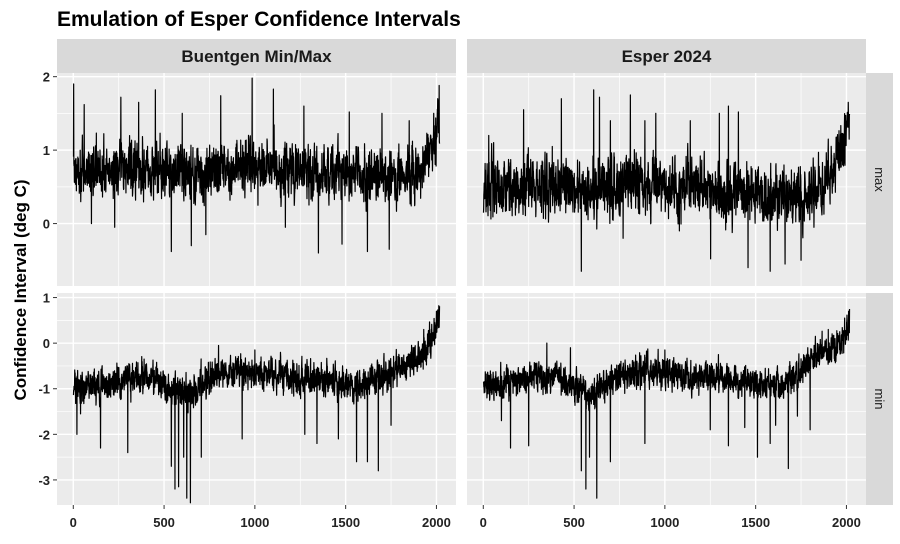 This screenshot has width=900, height=544. What do you see at coordinates (259, 19) in the screenshot?
I see `chart-title: Emulation of Esper Confidence Intervals` at bounding box center [259, 19].